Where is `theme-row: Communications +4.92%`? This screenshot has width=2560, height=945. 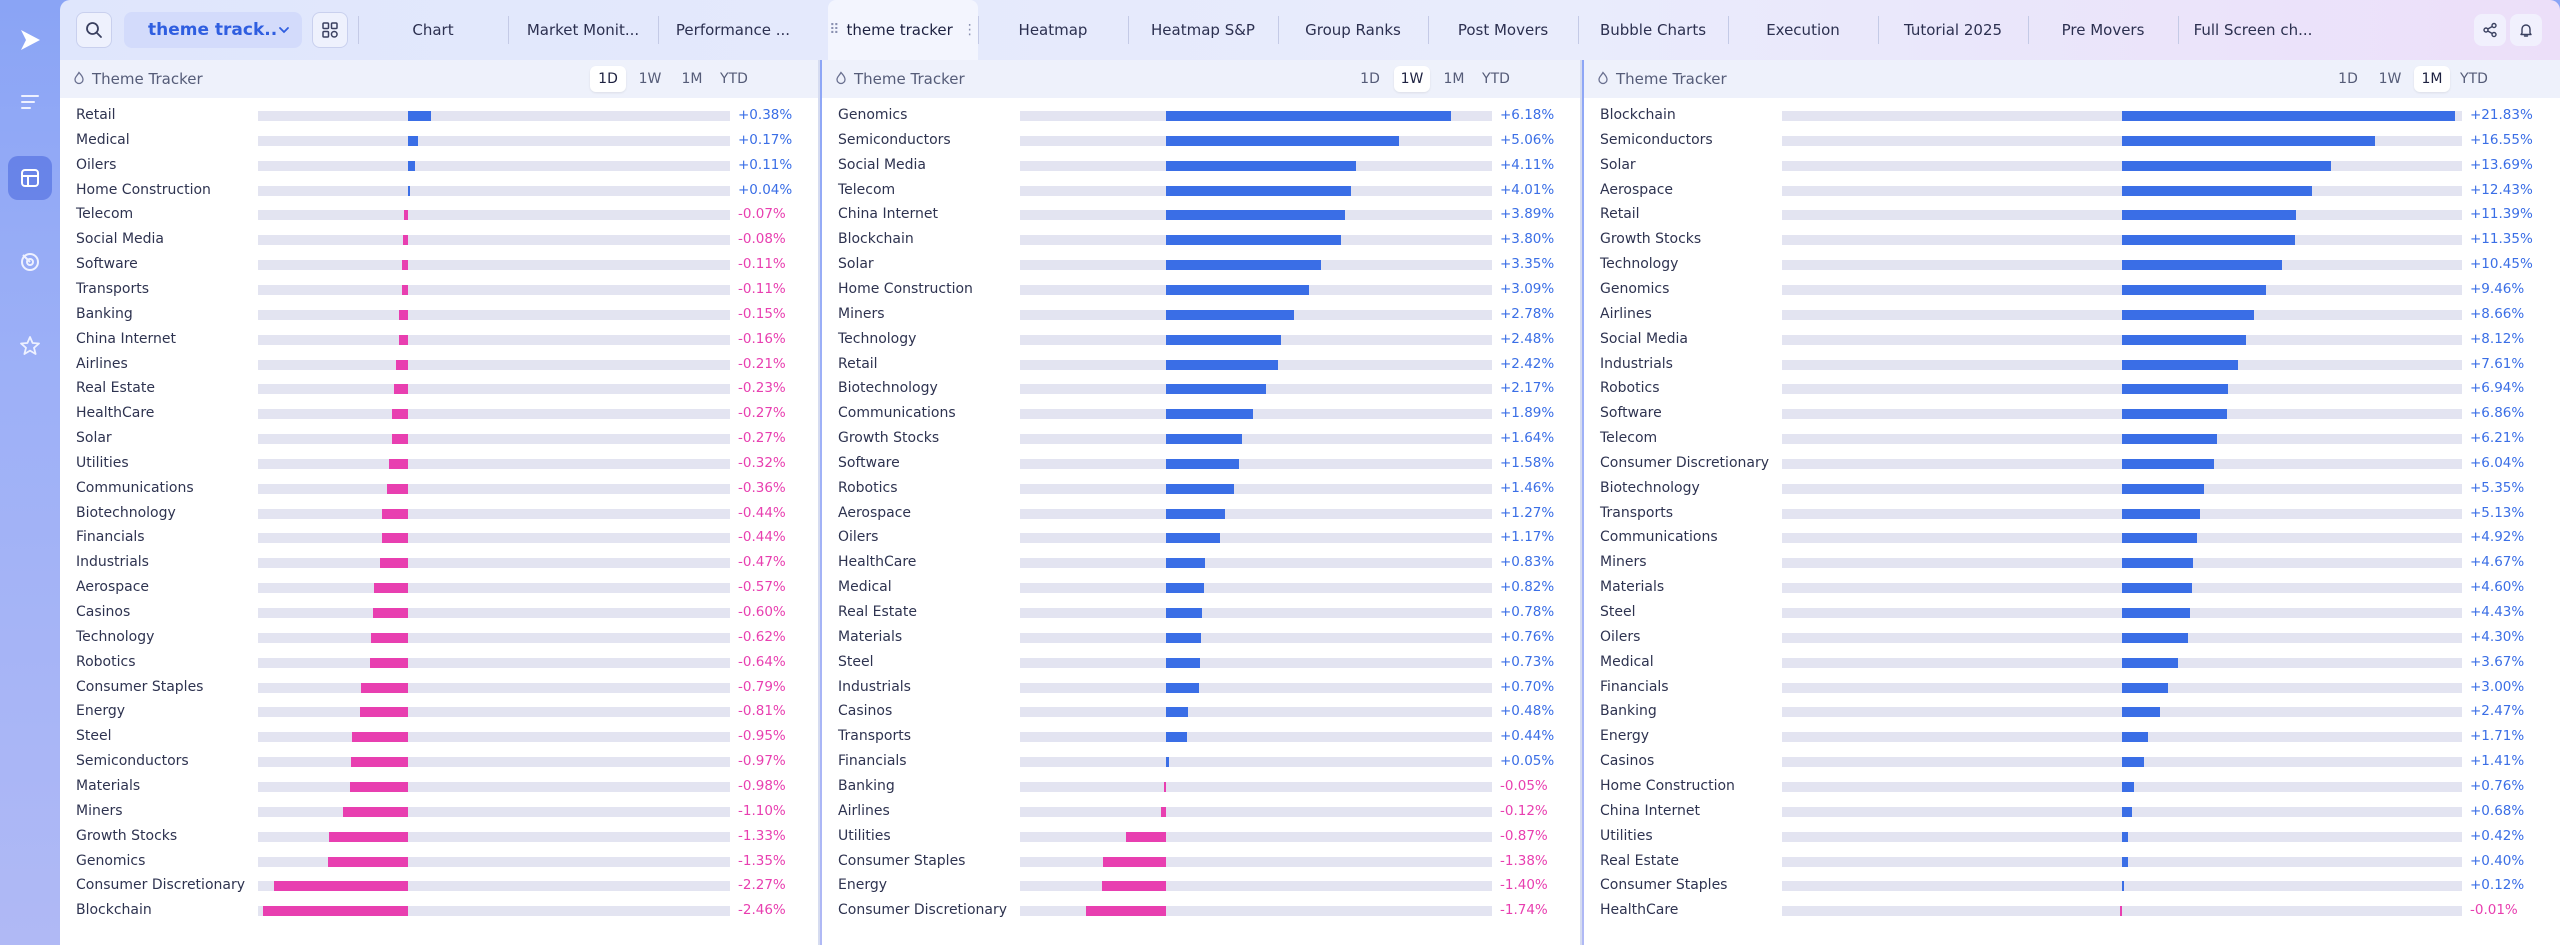 theme-row: Communications +4.92% is located at coordinates (2072, 538).